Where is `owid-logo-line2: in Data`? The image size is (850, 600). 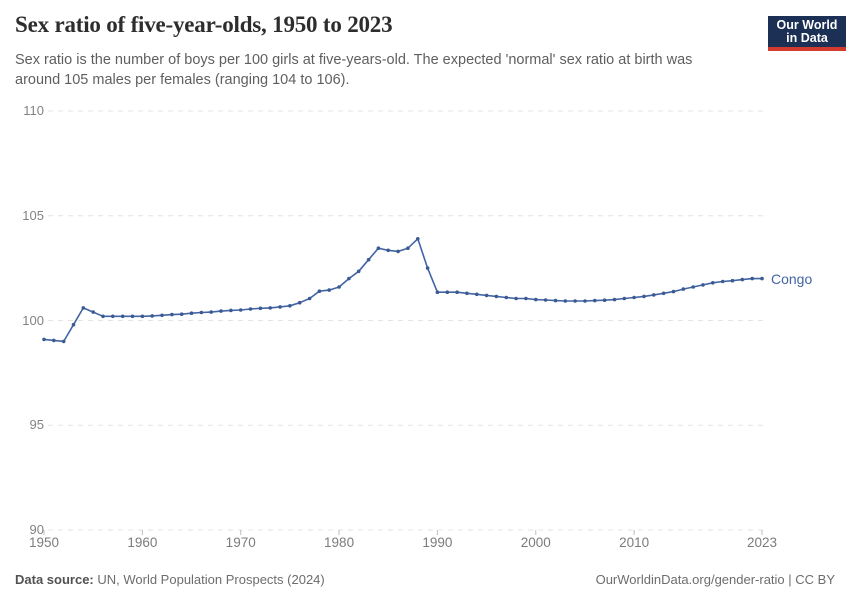 owid-logo-line2: in Data is located at coordinates (807, 38).